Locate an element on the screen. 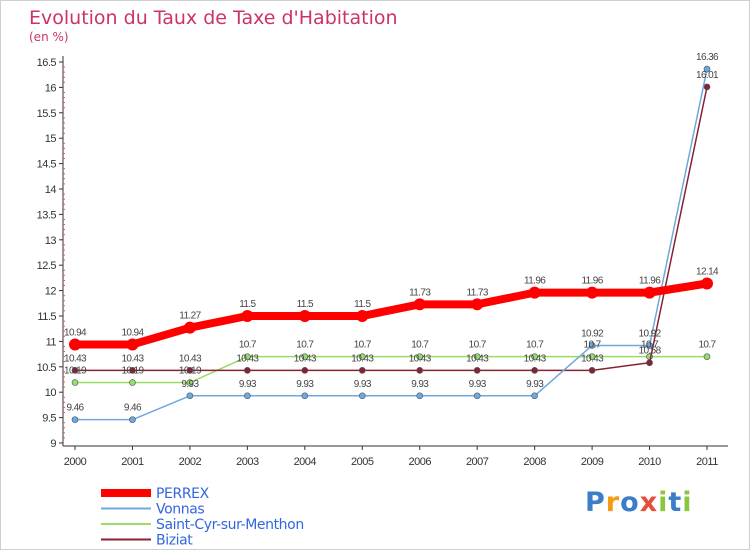 The height and width of the screenshot is (550, 750). y-tick-label: 12 is located at coordinates (51, 292).